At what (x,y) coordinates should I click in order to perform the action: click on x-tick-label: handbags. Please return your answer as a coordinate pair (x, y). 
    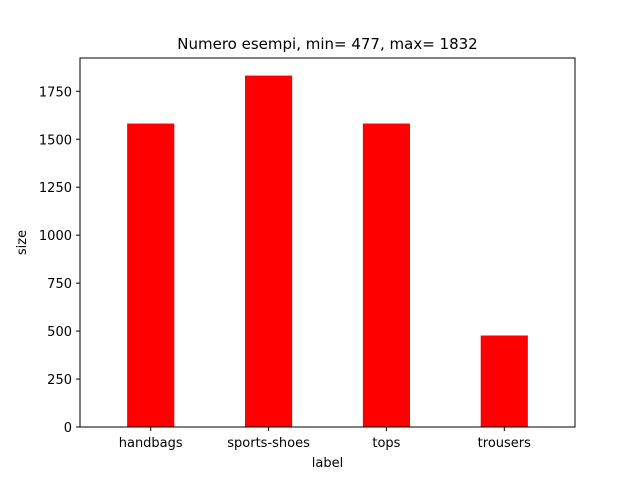
    Looking at the image, I should click on (151, 443).